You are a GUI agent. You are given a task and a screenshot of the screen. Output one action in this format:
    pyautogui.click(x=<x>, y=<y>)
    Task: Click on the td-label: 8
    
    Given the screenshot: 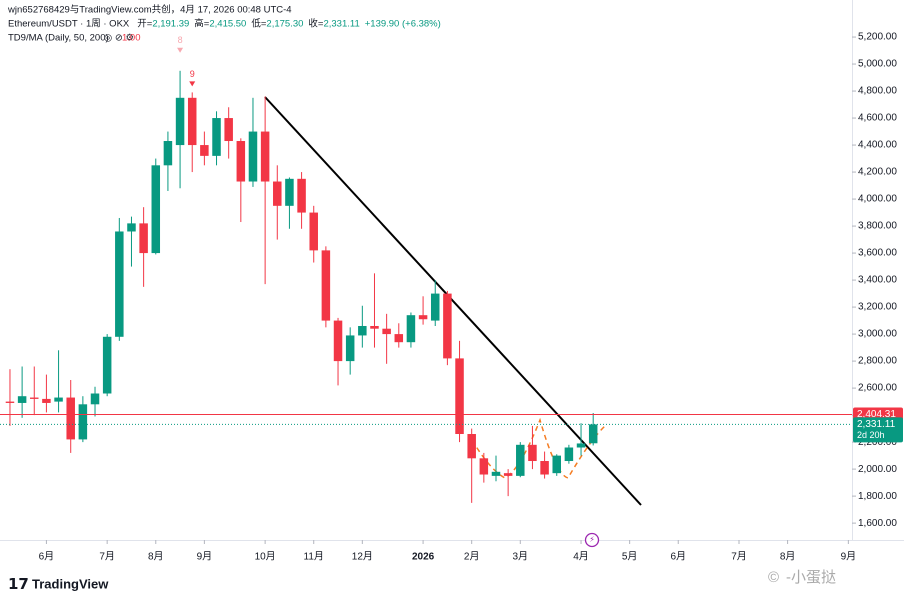 What is the action you would take?
    pyautogui.click(x=180, y=40)
    